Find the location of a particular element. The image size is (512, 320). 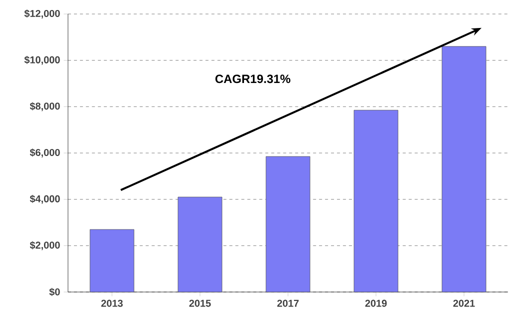

y-tick-label: $6,000 is located at coordinates (45, 153).